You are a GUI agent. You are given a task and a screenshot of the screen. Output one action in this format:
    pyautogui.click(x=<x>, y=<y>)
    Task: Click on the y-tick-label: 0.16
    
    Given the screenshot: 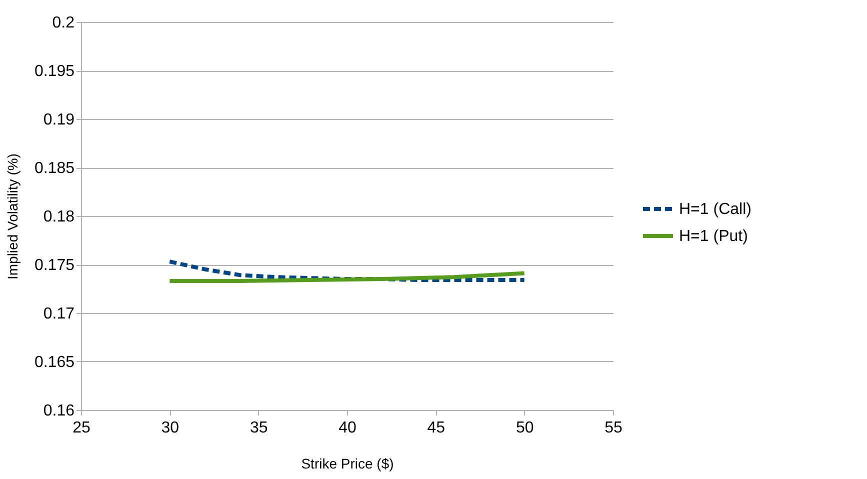 What is the action you would take?
    pyautogui.click(x=59, y=411)
    